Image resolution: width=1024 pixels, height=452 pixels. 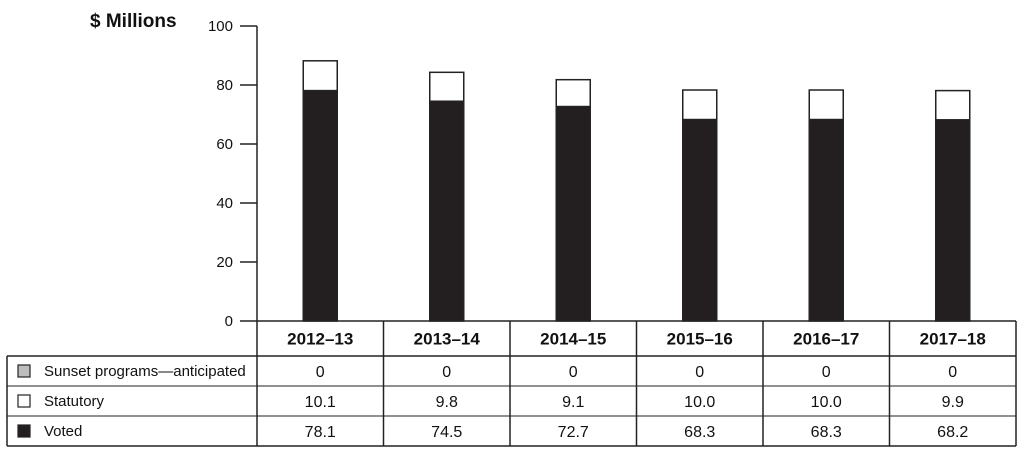 What do you see at coordinates (224, 262) in the screenshot?
I see `y-tick-label: 20` at bounding box center [224, 262].